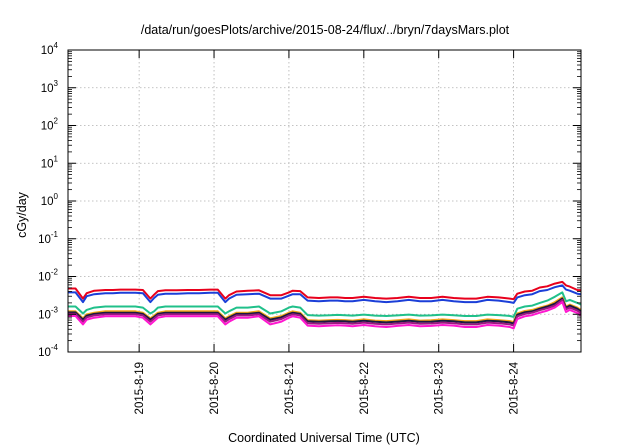 The height and width of the screenshot is (448, 640). Describe the element at coordinates (50, 49) in the screenshot. I see `y-tick-label: 10⁴` at that location.